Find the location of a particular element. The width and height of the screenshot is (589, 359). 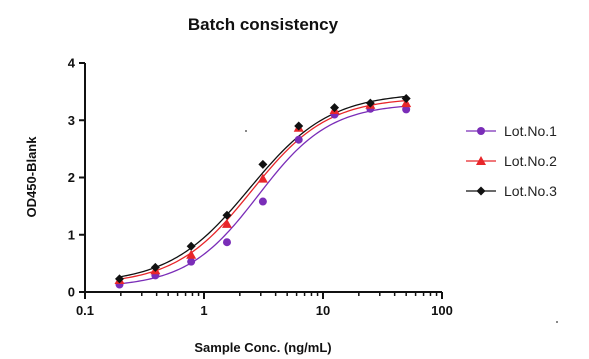

y-tick-label: 1 is located at coordinates (71, 234).